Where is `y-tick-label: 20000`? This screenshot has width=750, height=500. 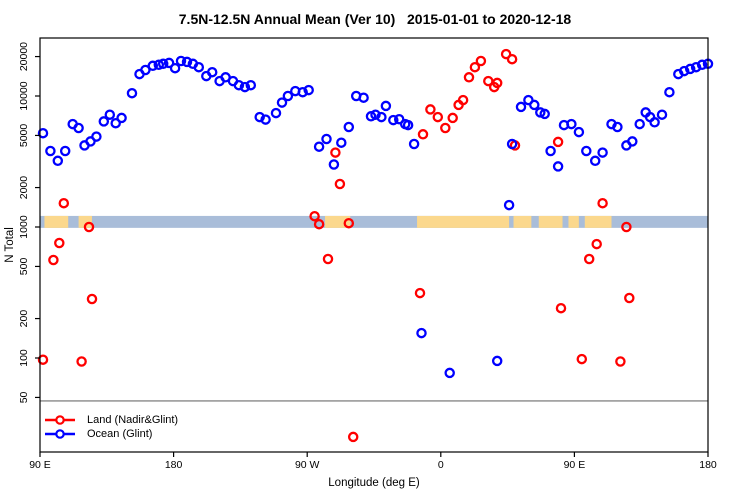
y-tick-label: 20000 is located at coordinates (24, 56).